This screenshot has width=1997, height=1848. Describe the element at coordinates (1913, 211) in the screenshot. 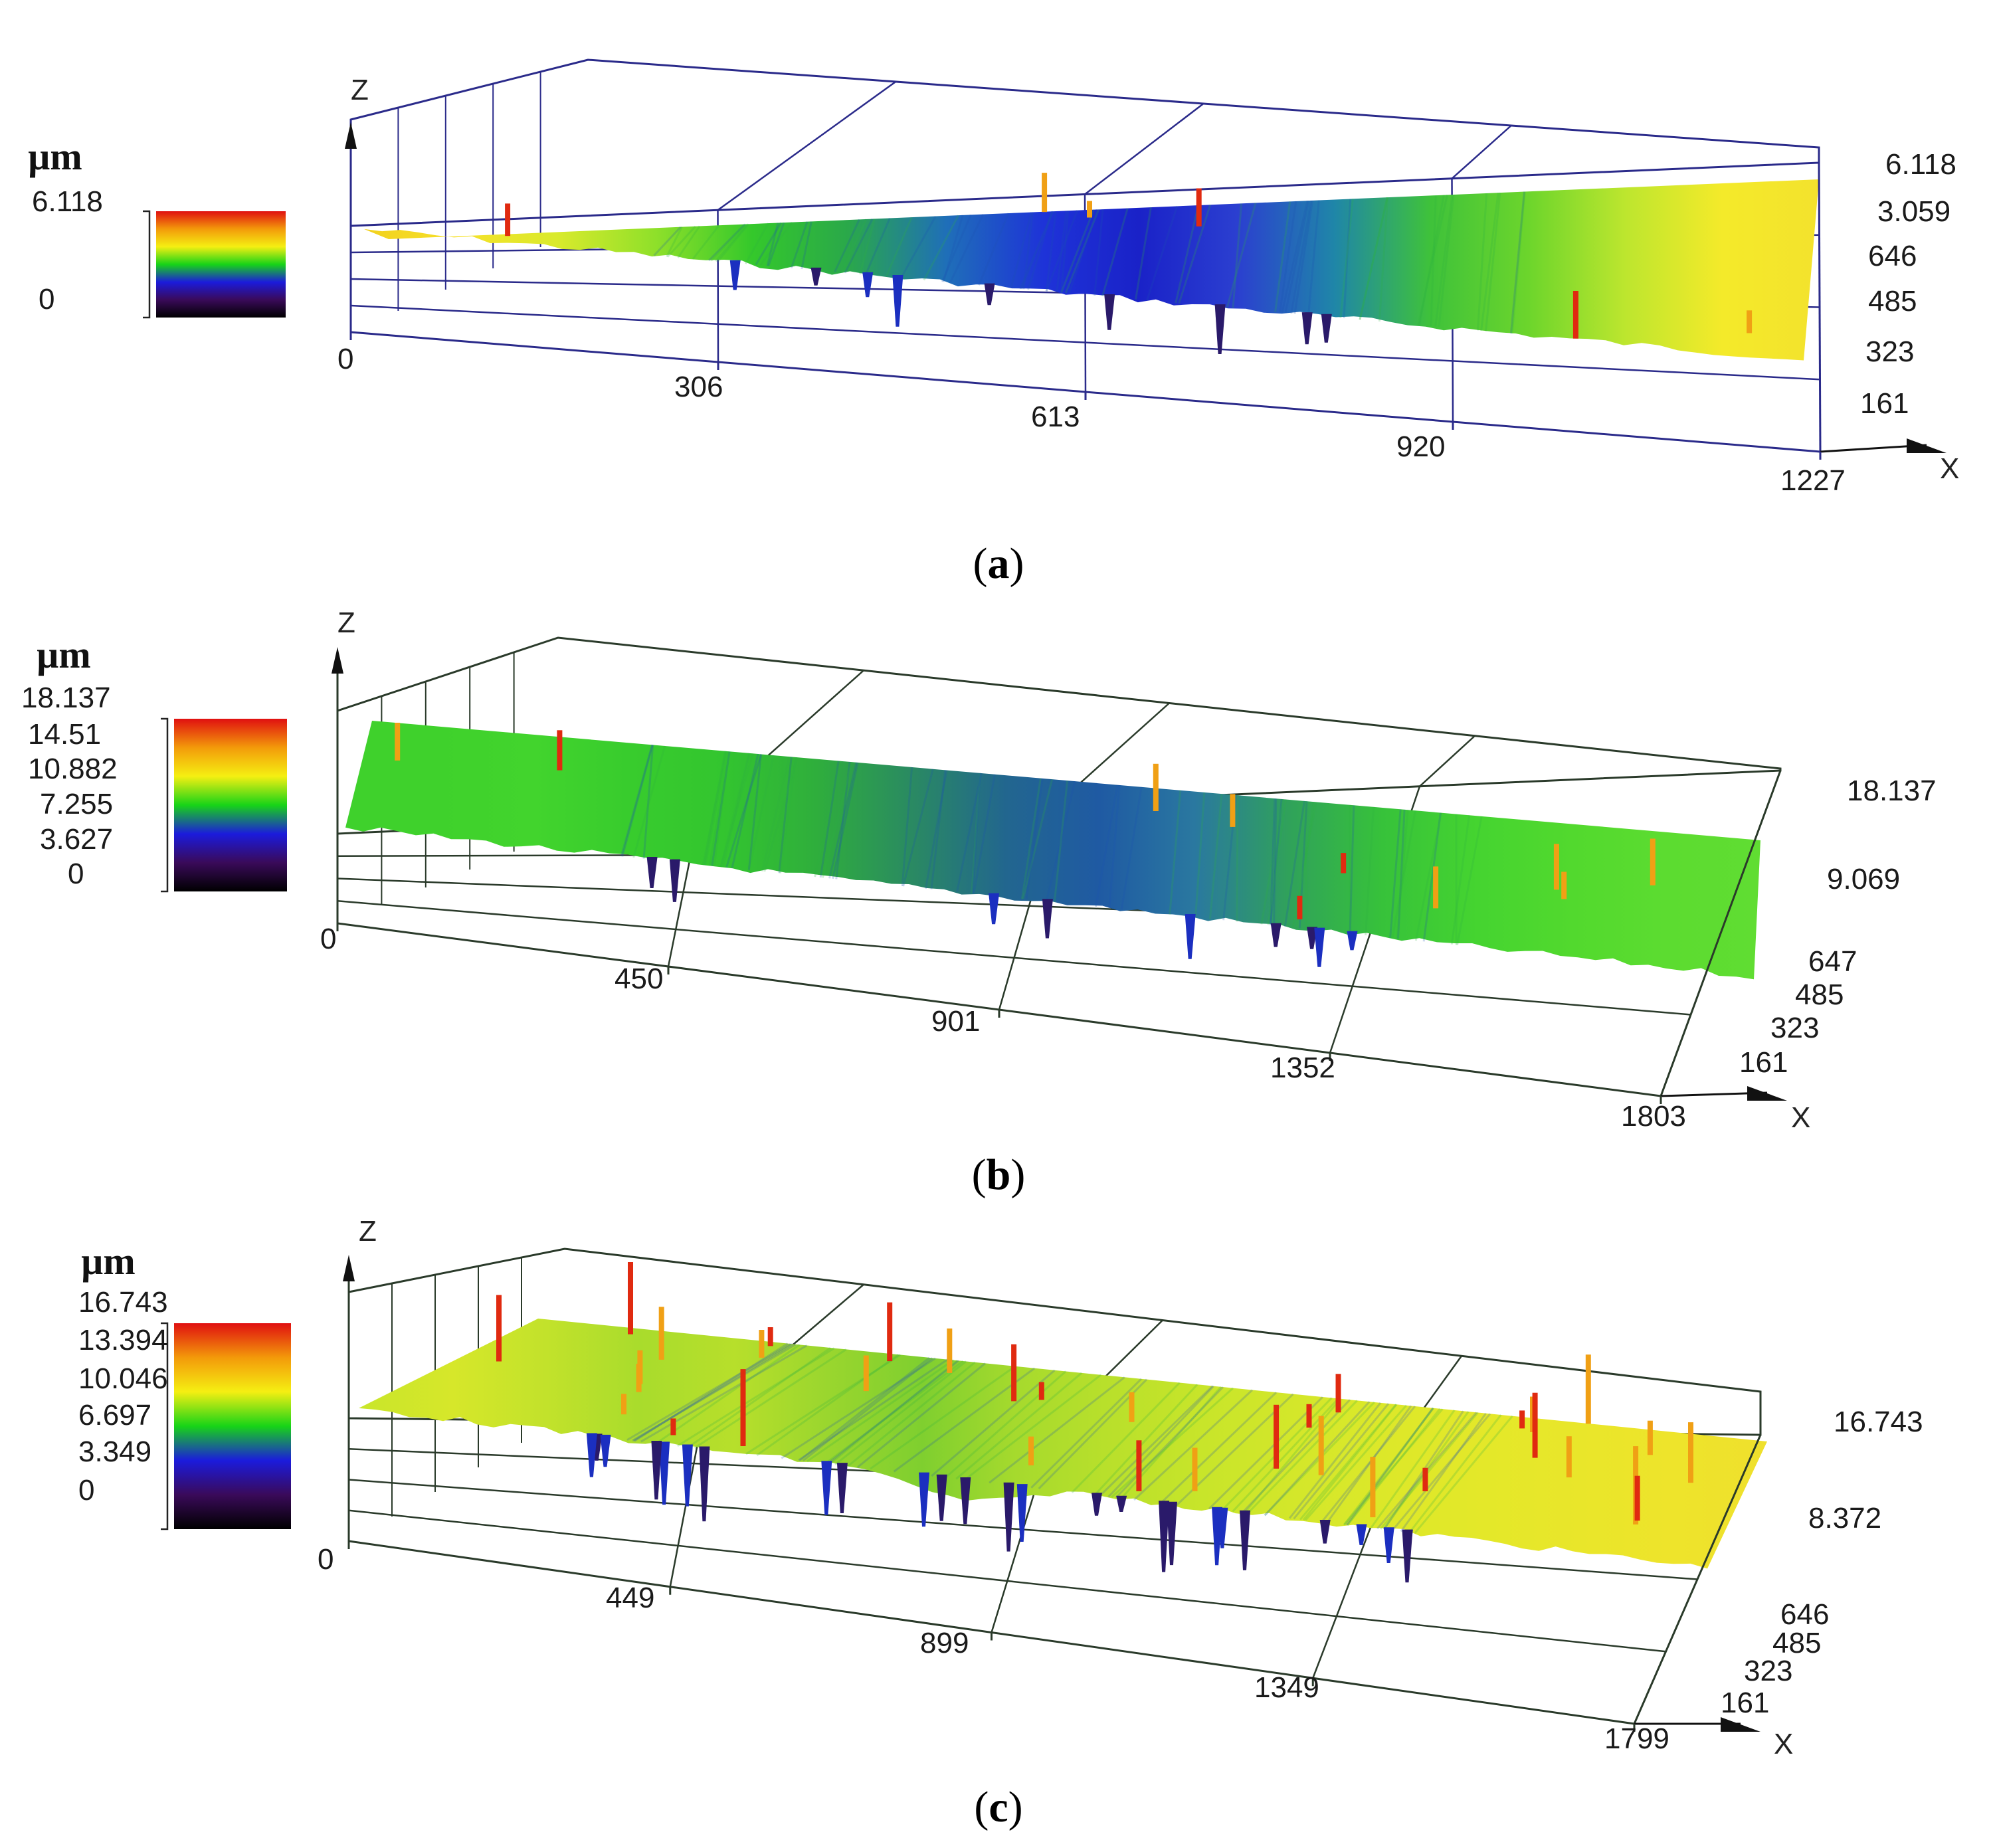

I see `z-tick-a-0: 3.059` at that location.